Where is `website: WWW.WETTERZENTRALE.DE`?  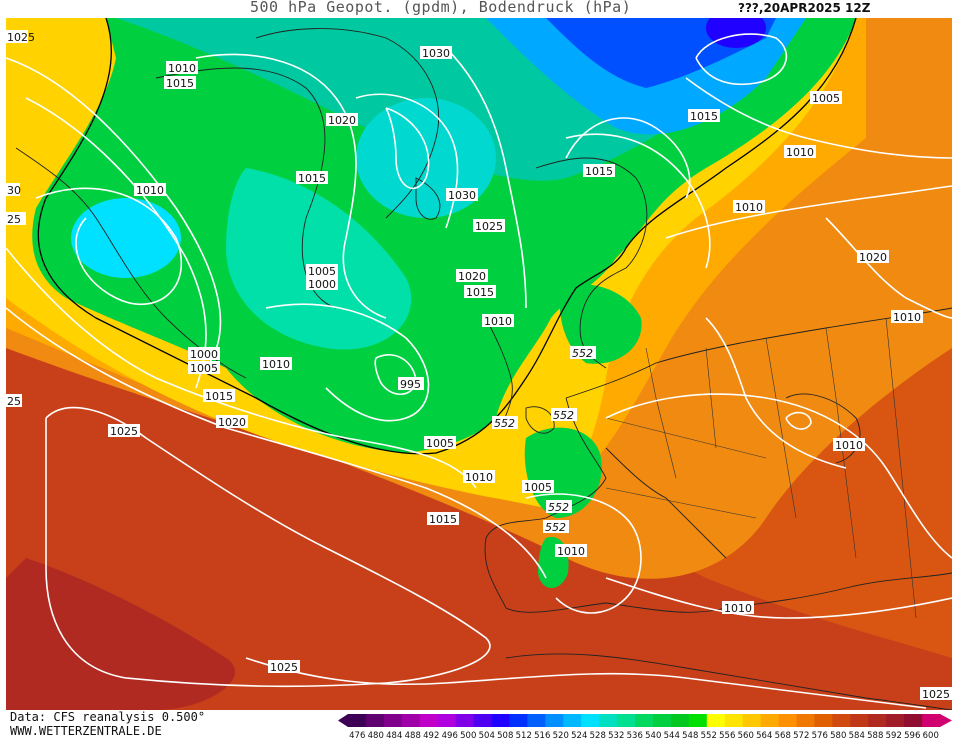 website: WWW.WETTERZENTRALE.DE is located at coordinates (86, 731).